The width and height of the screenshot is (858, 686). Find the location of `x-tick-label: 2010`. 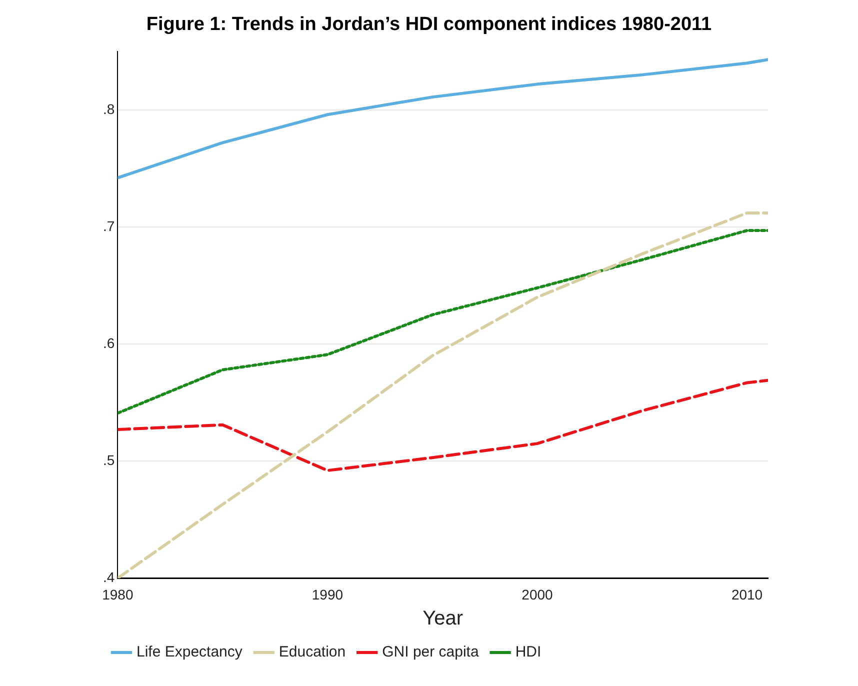

x-tick-label: 2010 is located at coordinates (747, 594).